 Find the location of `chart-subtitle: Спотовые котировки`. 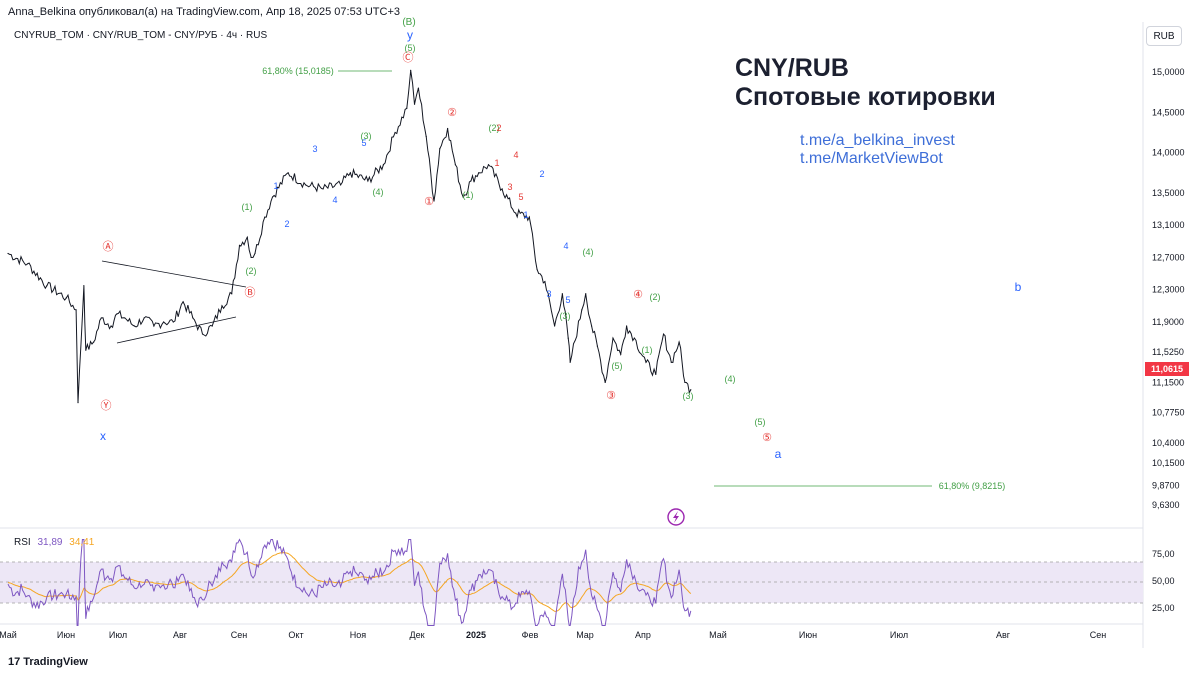

chart-subtitle: Спотовые котировки is located at coordinates (865, 97).